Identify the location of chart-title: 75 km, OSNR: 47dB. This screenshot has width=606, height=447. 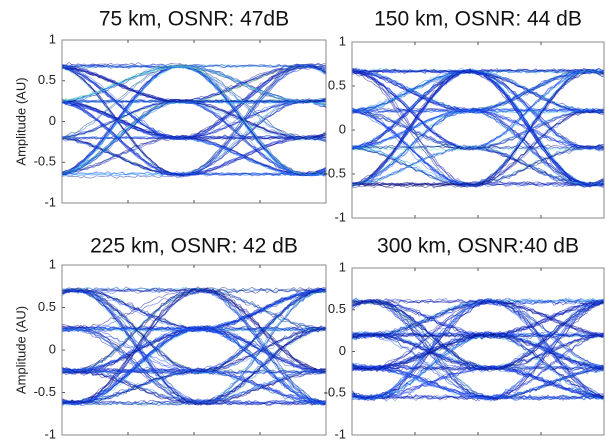
(194, 19).